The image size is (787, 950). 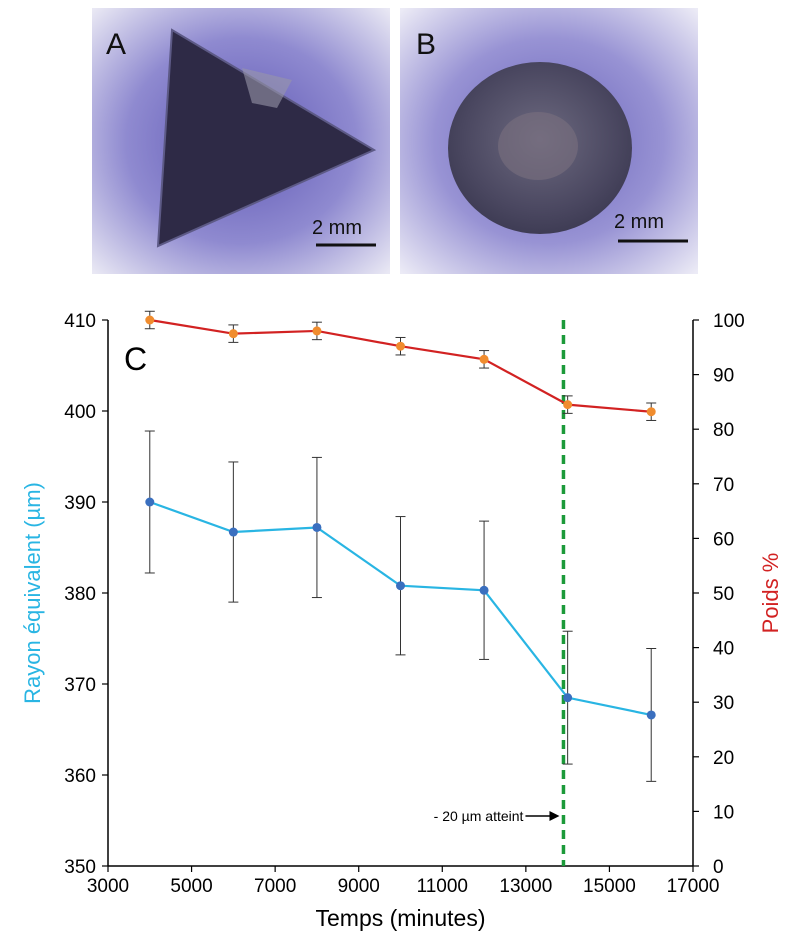 What do you see at coordinates (80, 776) in the screenshot?
I see `left-tick-label: 360` at bounding box center [80, 776].